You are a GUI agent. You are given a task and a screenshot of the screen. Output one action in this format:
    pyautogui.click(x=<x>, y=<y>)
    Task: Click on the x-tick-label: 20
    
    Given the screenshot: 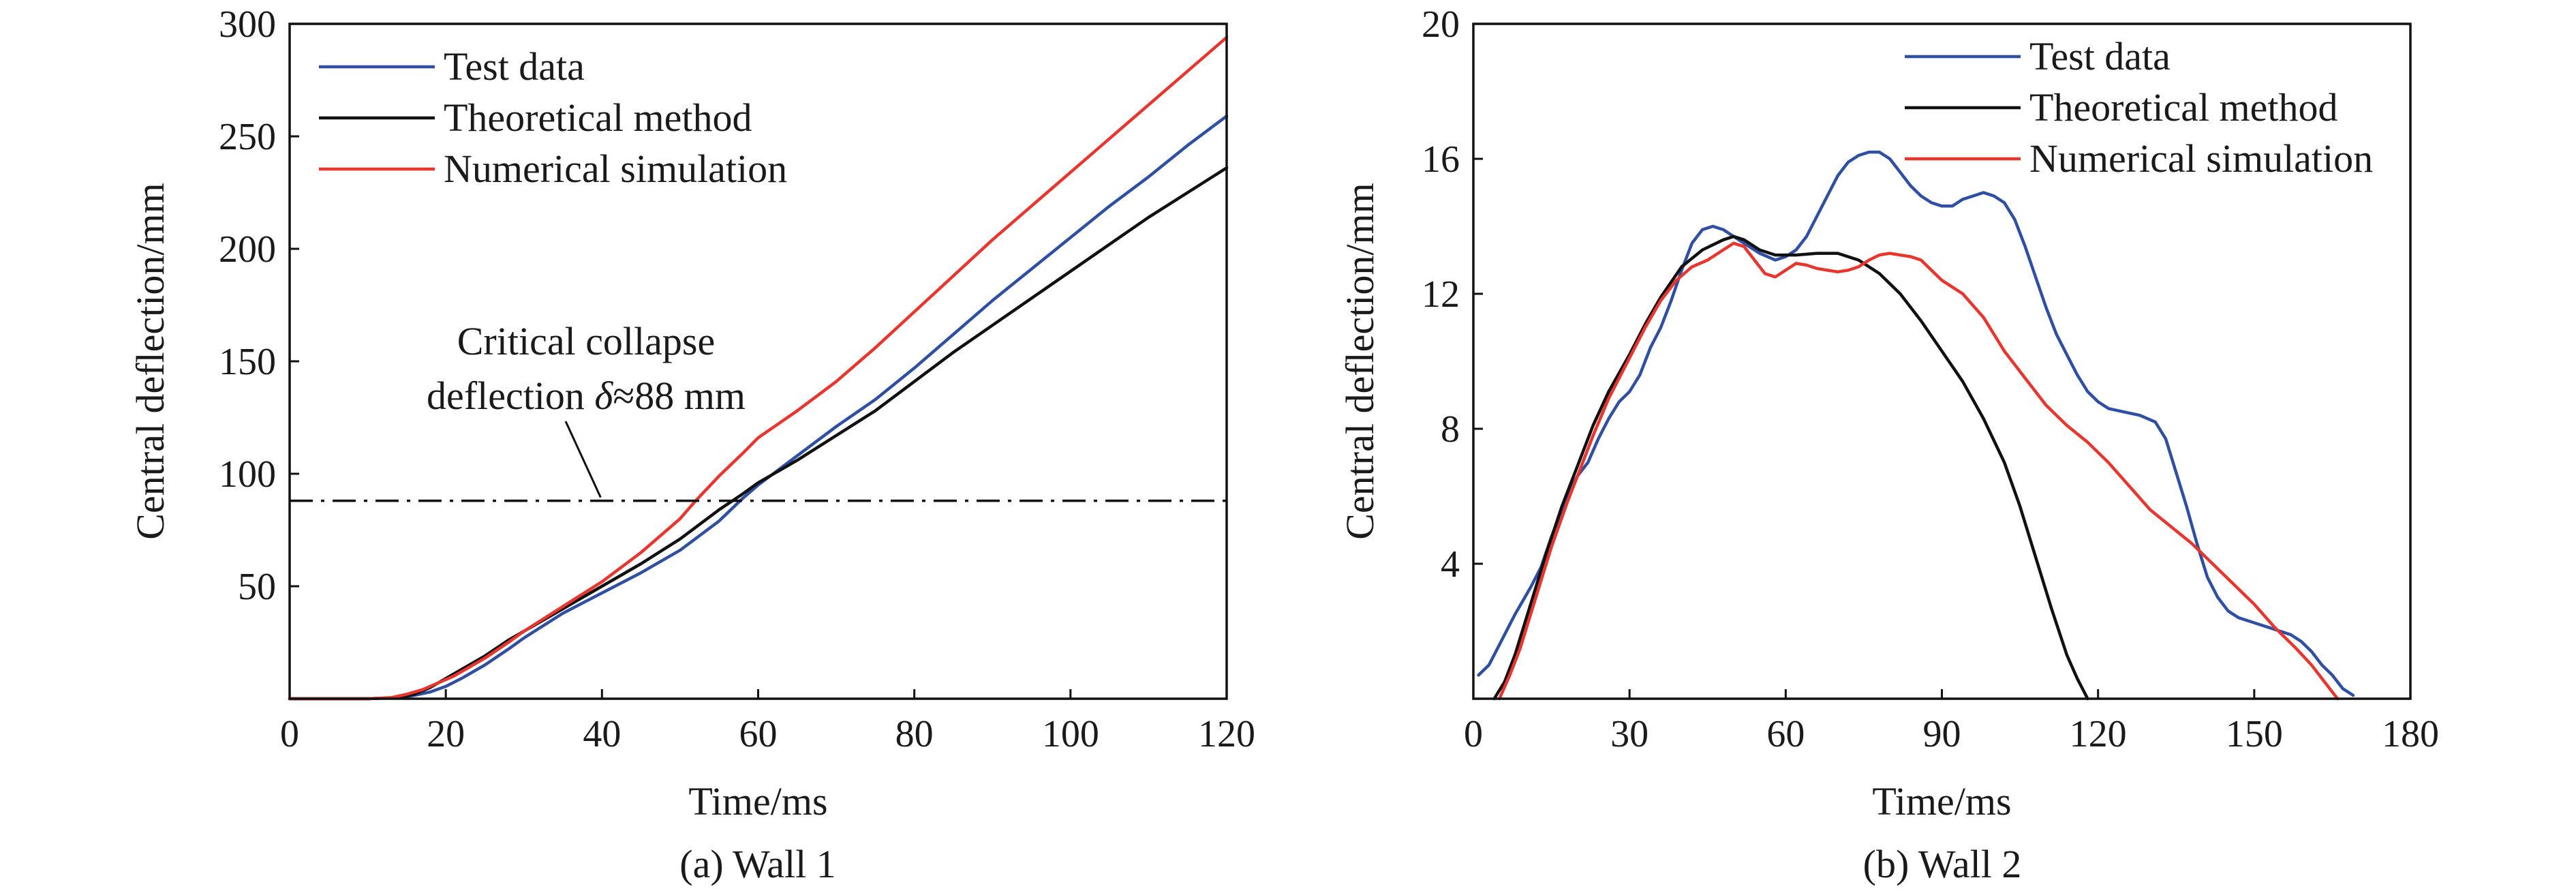 What is the action you would take?
    pyautogui.click(x=446, y=734)
    